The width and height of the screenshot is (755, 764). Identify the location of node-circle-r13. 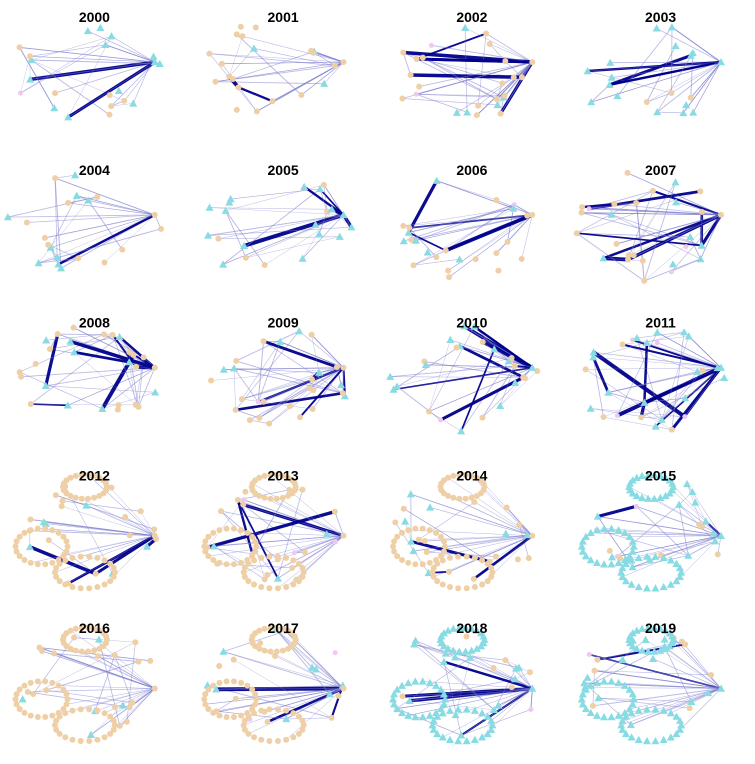
(397, 536).